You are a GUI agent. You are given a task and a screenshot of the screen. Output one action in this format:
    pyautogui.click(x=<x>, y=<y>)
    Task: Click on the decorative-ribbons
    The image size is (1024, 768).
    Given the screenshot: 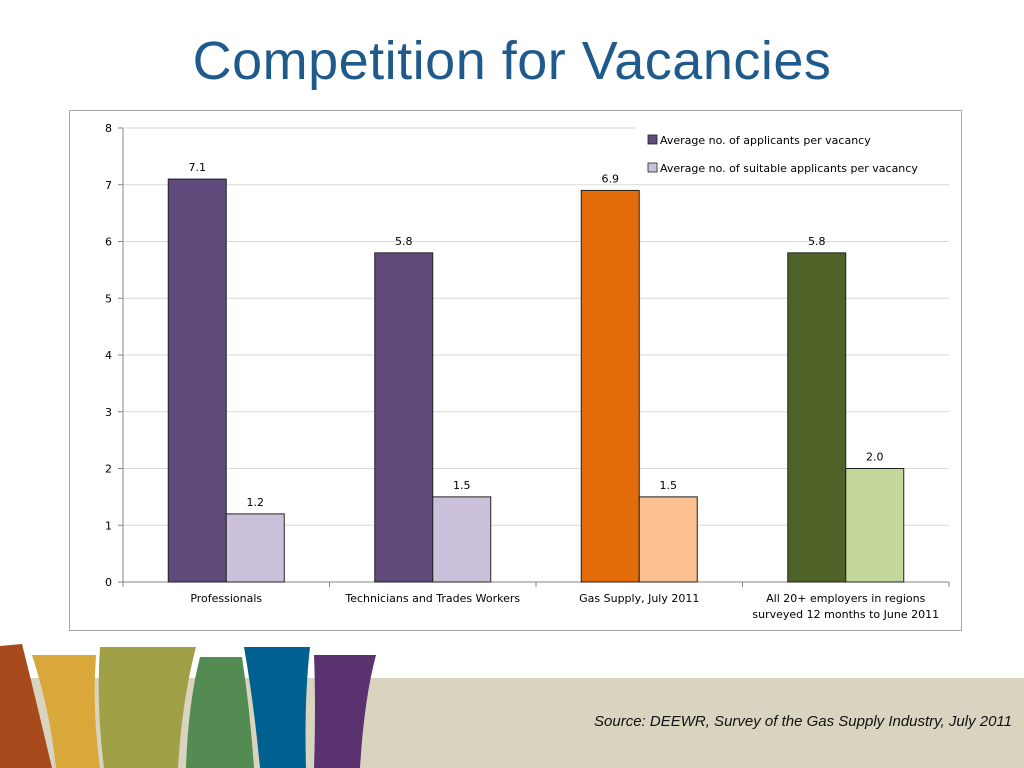 What is the action you would take?
    pyautogui.click(x=188, y=706)
    